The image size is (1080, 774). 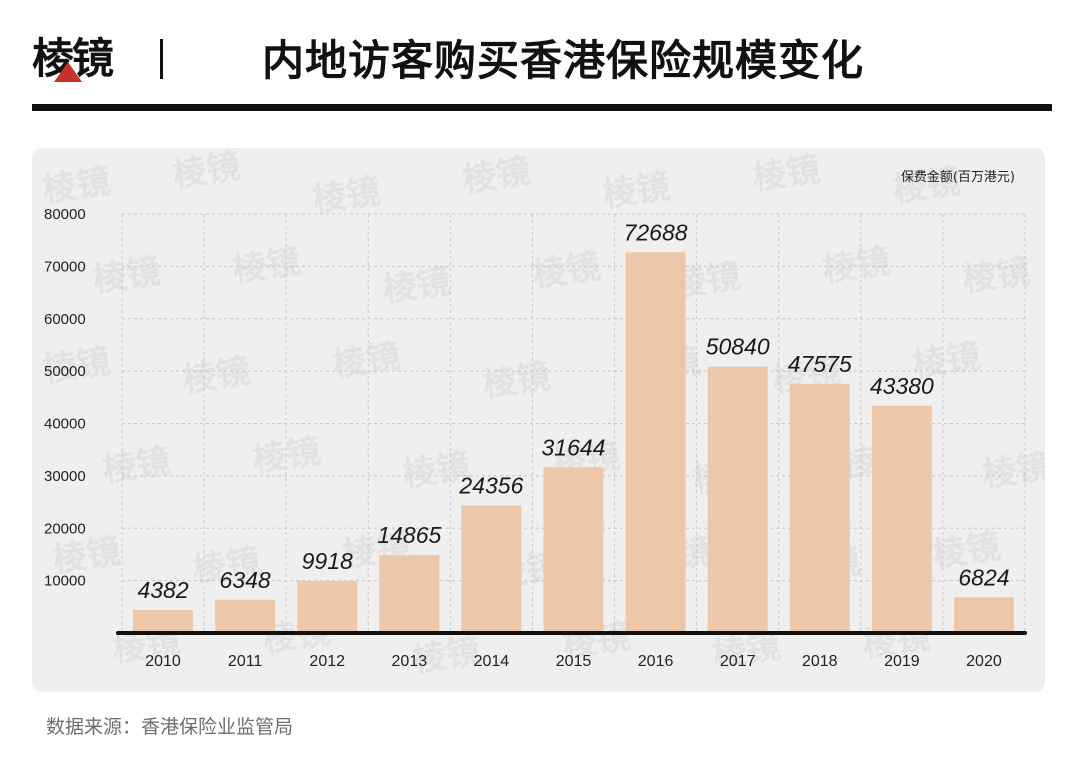 I want to click on x-tick-label: 2018, so click(x=820, y=661).